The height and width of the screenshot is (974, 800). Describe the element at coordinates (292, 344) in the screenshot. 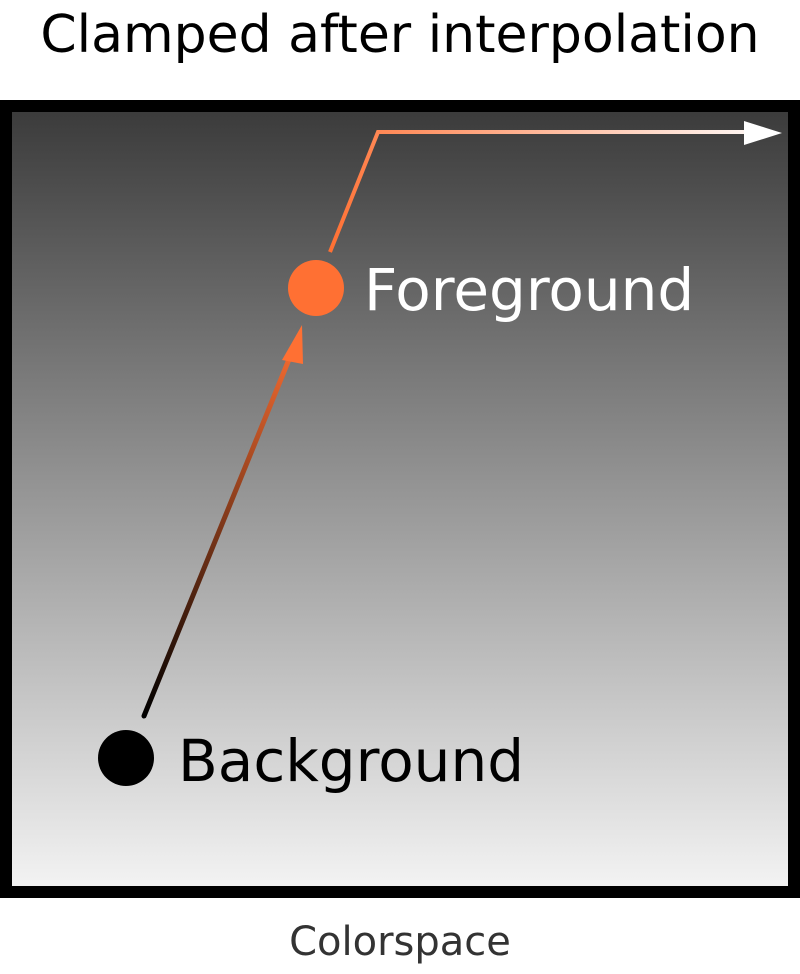

I see `interpolation-arrowhead` at that location.